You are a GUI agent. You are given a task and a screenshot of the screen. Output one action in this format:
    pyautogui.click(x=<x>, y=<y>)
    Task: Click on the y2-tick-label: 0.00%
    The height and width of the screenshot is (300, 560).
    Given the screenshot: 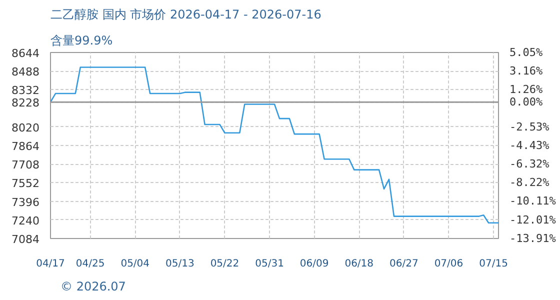 What is the action you would take?
    pyautogui.click(x=526, y=102)
    